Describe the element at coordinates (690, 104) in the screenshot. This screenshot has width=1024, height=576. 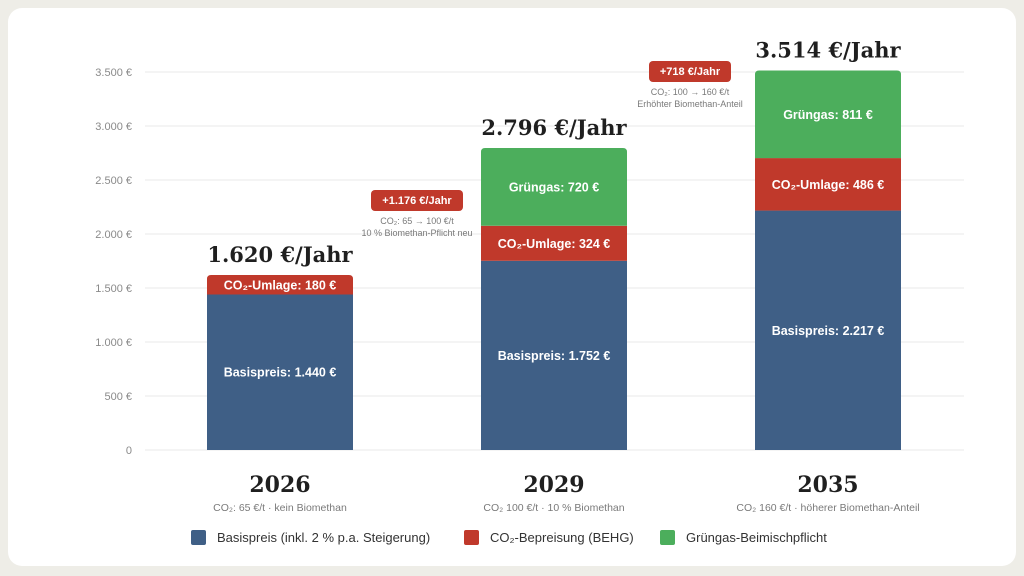
I see `change-note: Erhöhter Biomethan-Anteil` at that location.